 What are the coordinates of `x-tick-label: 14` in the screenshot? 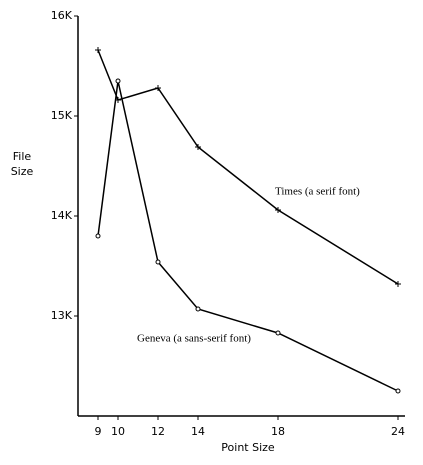 It's located at (198, 431).